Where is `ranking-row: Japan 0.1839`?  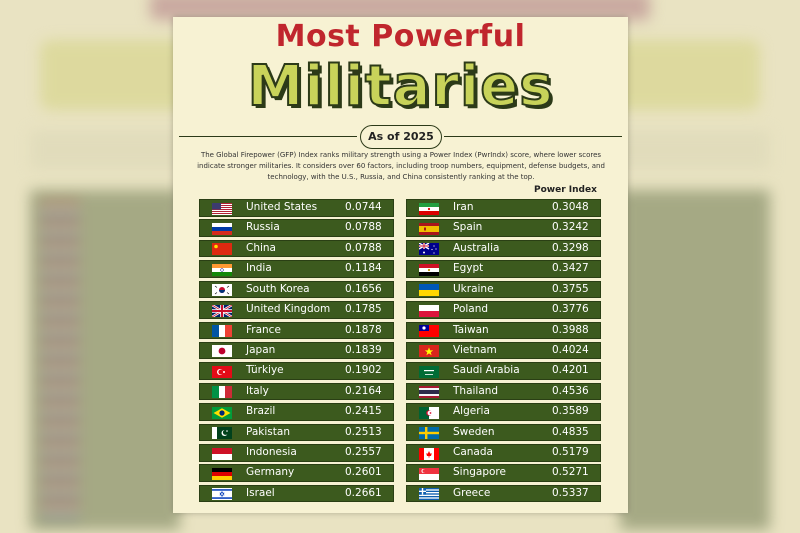 ranking-row: Japan 0.1839 is located at coordinates (296, 350).